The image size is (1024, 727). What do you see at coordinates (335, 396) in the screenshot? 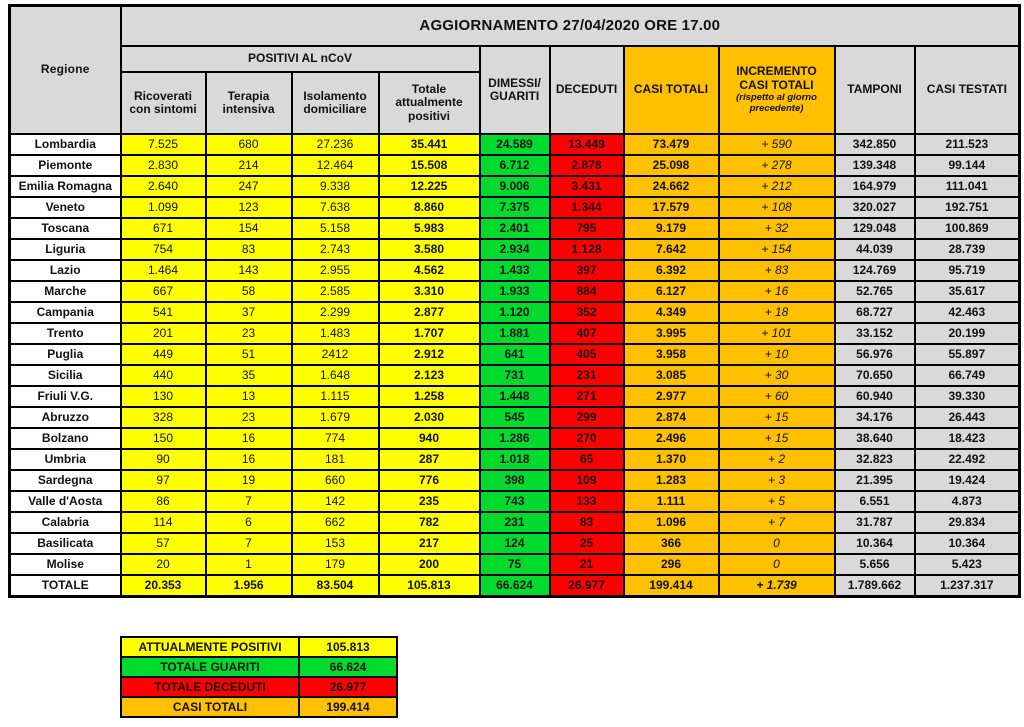
I see `cell-isolamento: 1.115` at bounding box center [335, 396].